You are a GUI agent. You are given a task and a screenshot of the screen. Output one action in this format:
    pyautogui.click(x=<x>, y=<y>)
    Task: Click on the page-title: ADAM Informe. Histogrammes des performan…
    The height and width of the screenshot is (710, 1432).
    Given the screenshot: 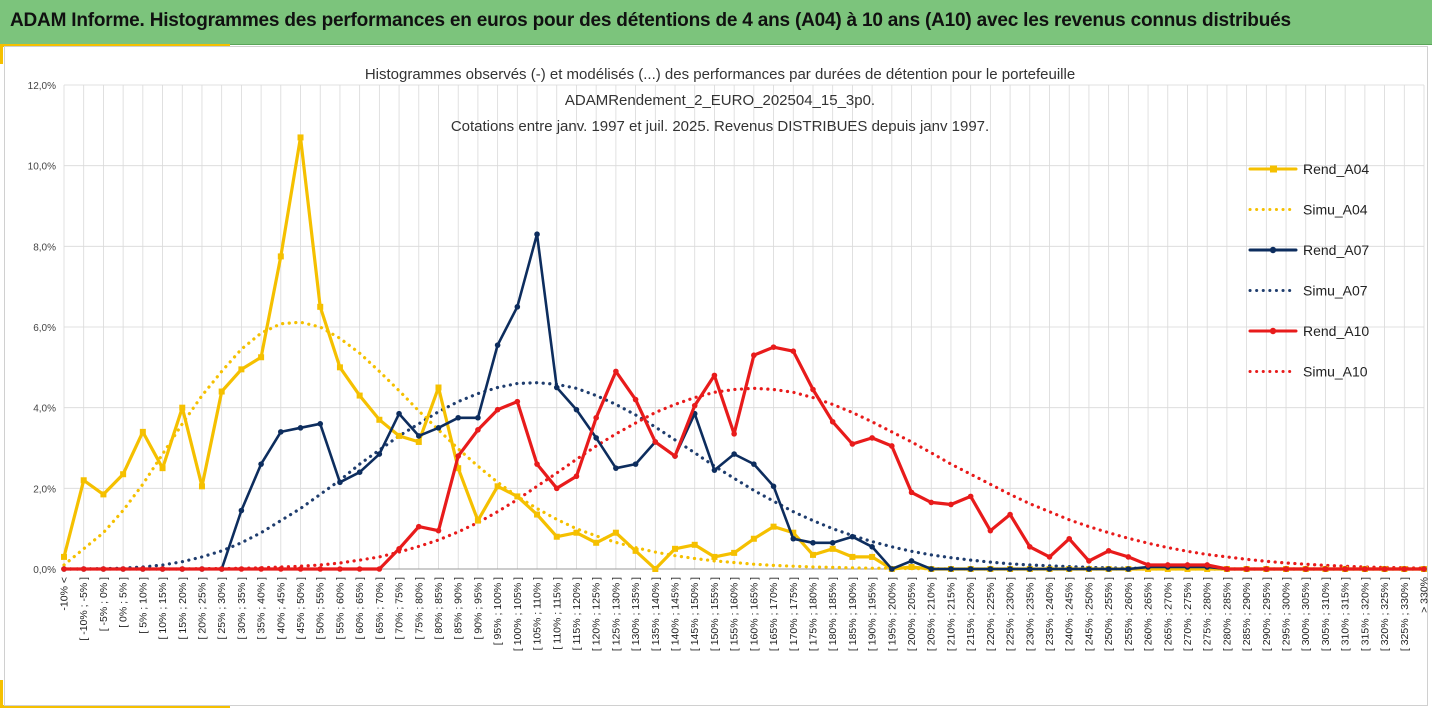 What is the action you would take?
    pyautogui.click(x=650, y=20)
    